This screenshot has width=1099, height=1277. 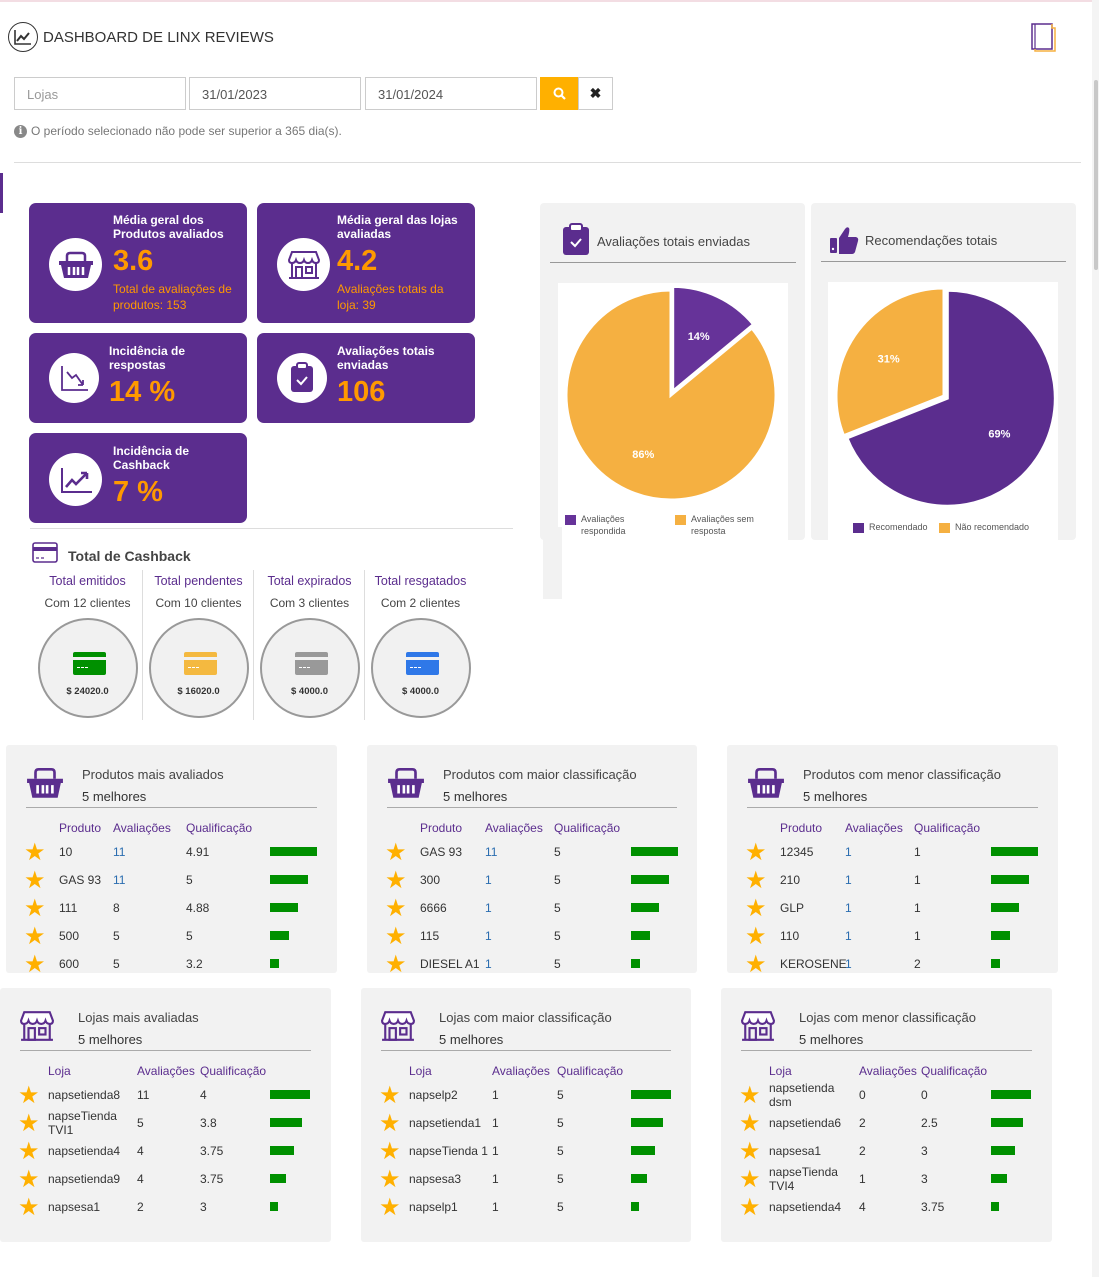 What do you see at coordinates (198, 581) in the screenshot?
I see `cashback-label: Total pendentes` at bounding box center [198, 581].